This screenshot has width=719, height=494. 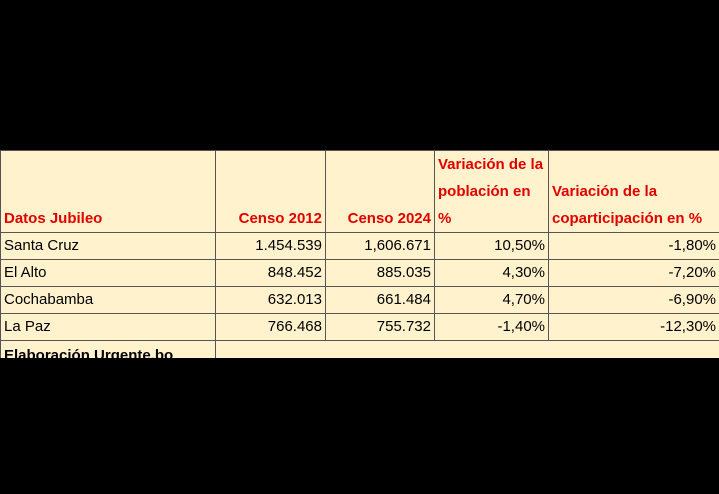 What do you see at coordinates (633, 327) in the screenshot?
I see `number-cell: -12,30%` at bounding box center [633, 327].